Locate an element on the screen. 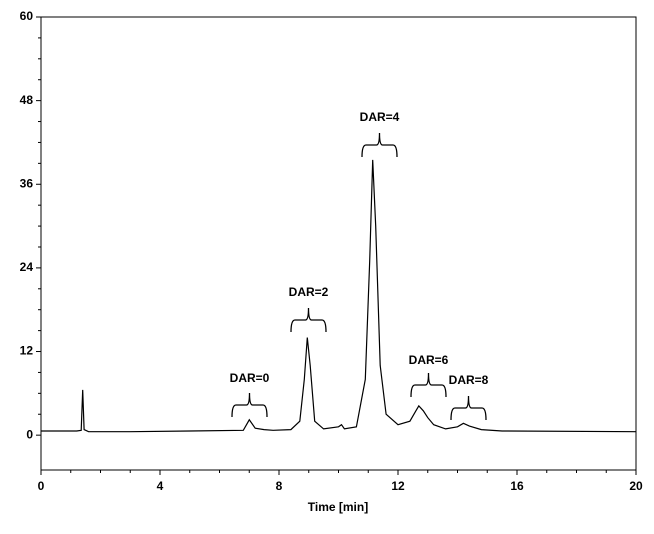 The image size is (654, 534). y-tick-label: 36 is located at coordinates (27, 183).